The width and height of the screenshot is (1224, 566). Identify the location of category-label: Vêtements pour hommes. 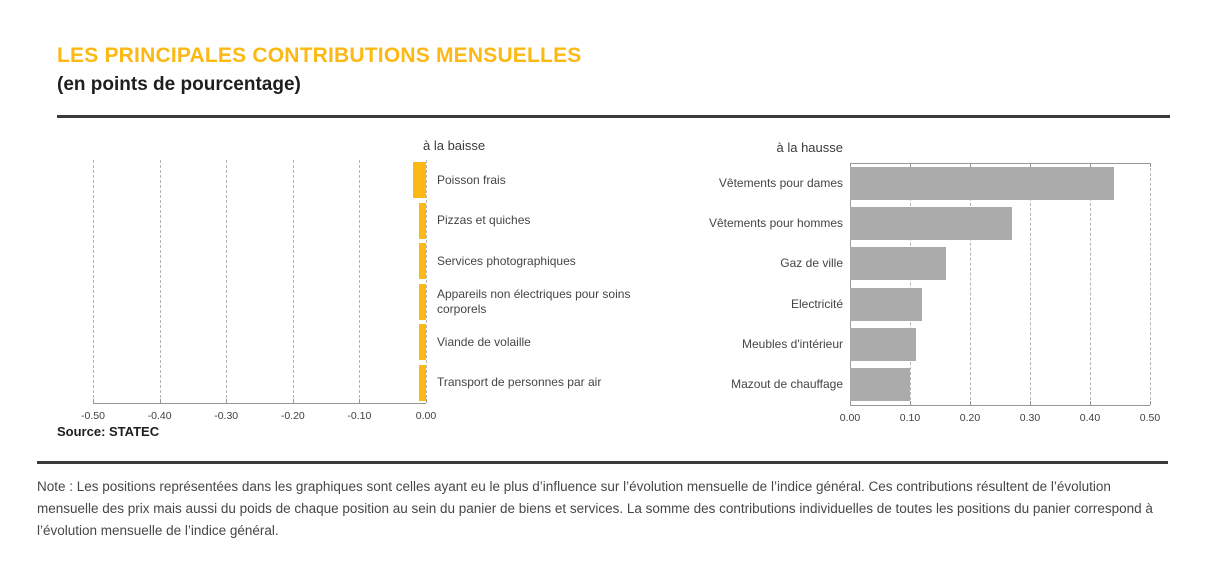
(775, 222).